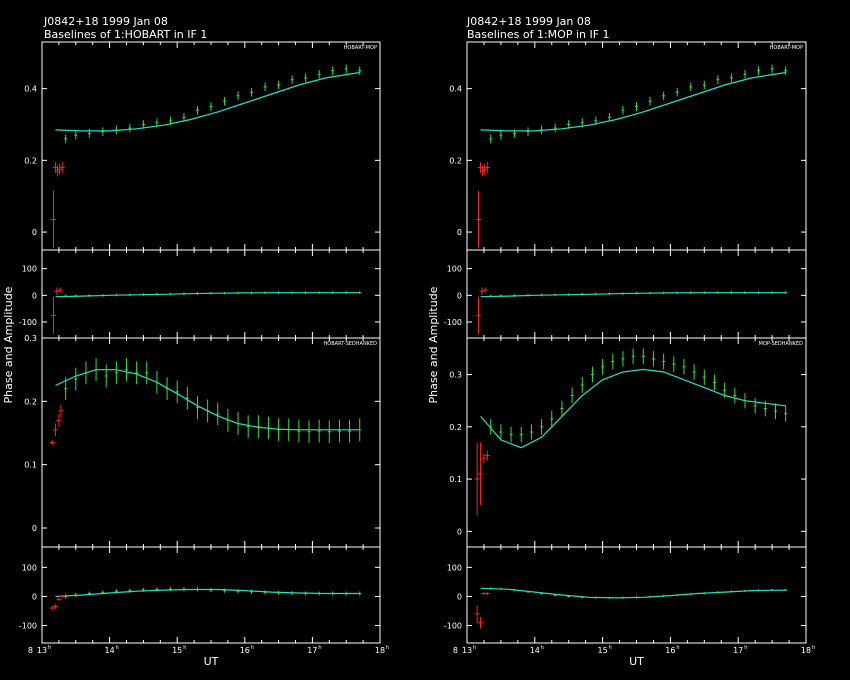 The height and width of the screenshot is (680, 850). Describe the element at coordinates (781, 344) in the screenshot. I see `baseline-label: MOP-SEDHANKED` at that location.